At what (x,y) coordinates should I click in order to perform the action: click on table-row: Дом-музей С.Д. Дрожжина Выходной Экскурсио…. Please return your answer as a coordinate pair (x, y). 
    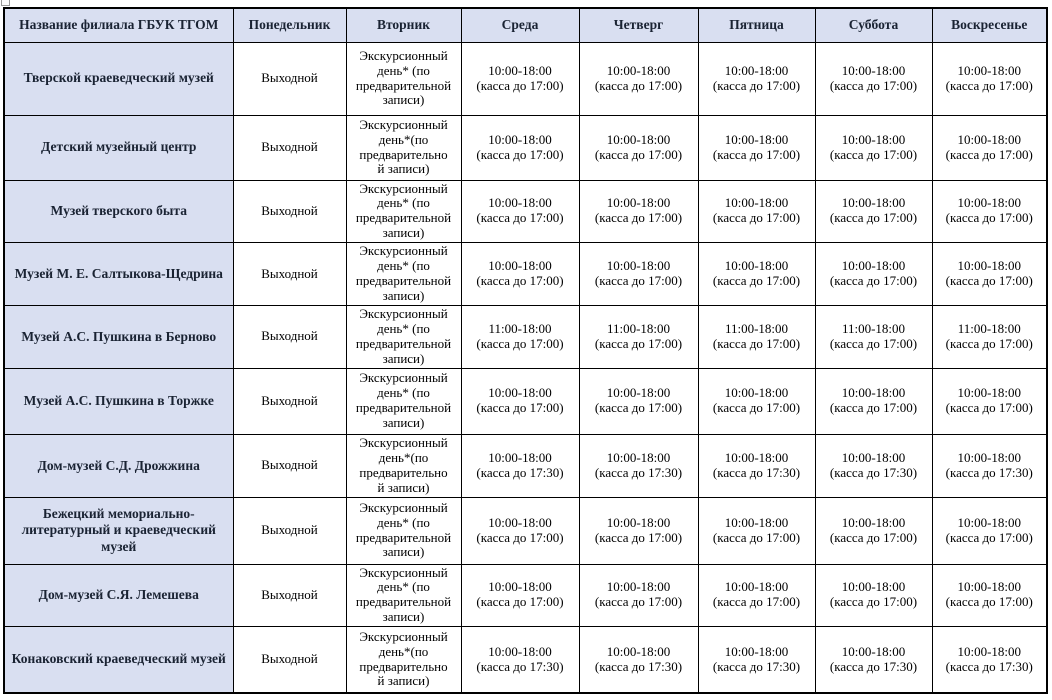
    Looking at the image, I should click on (525, 465).